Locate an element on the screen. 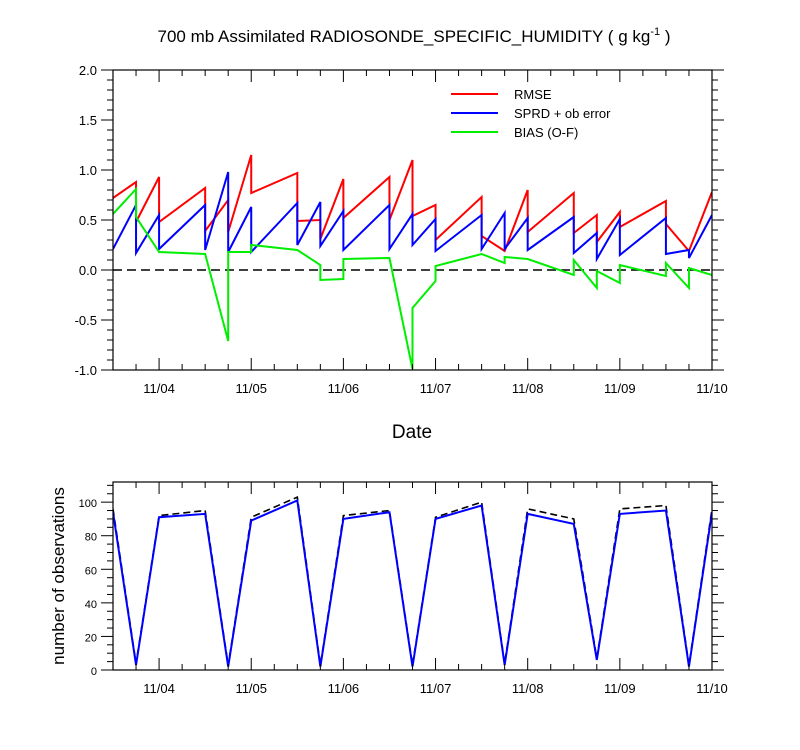 The image size is (800, 750). top-y-tick-label: 2.0 is located at coordinates (88, 70).